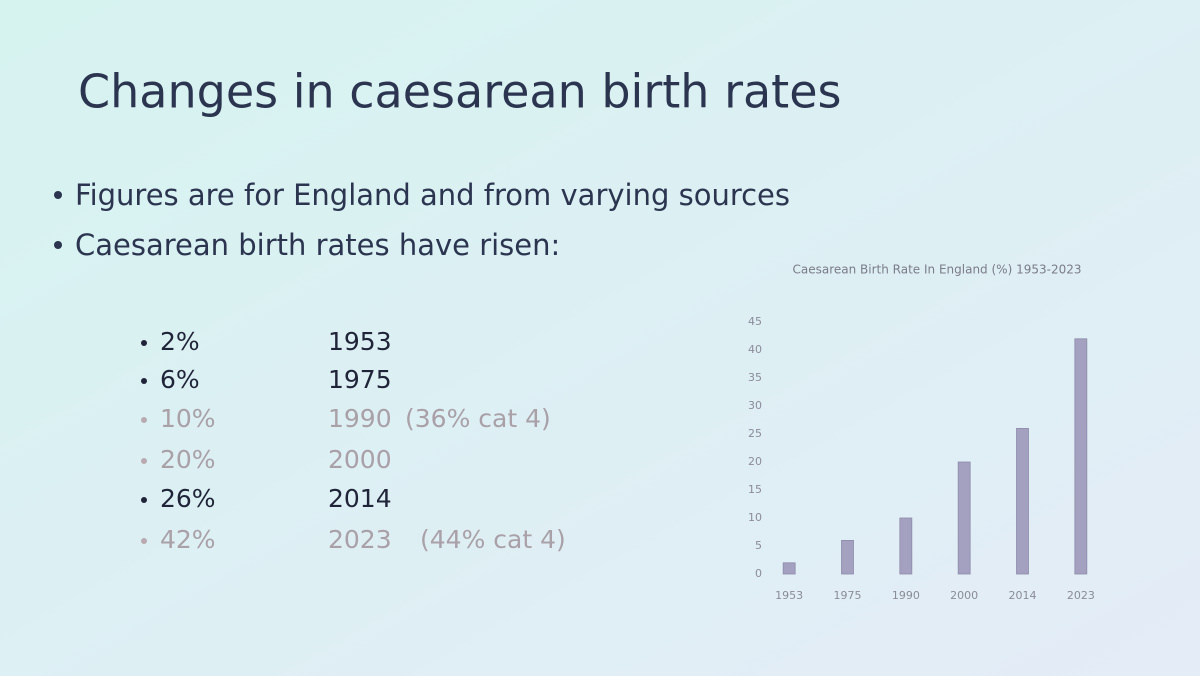 Image resolution: width=1200 pixels, height=676 pixels. I want to click on y-tick-label: 10, so click(755, 517).